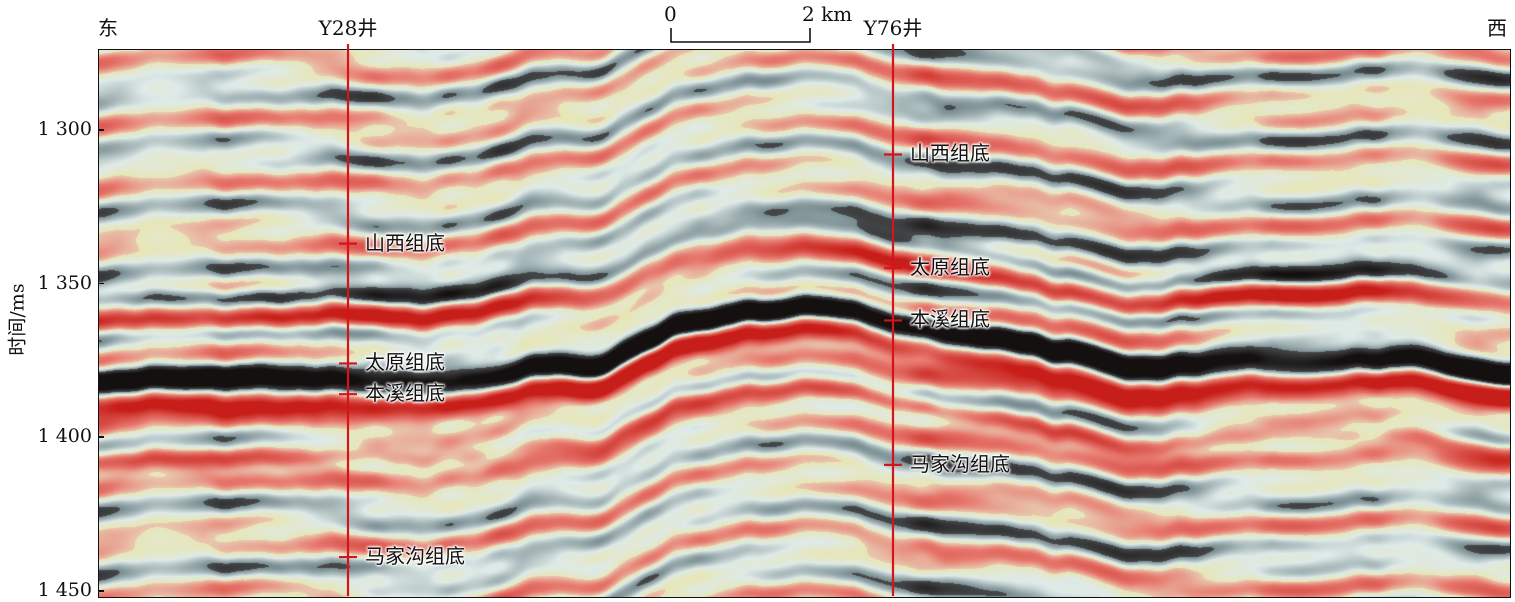 The image size is (1515, 602). Describe the element at coordinates (64, 128) in the screenshot. I see `y-tick-label: 1 300` at that location.